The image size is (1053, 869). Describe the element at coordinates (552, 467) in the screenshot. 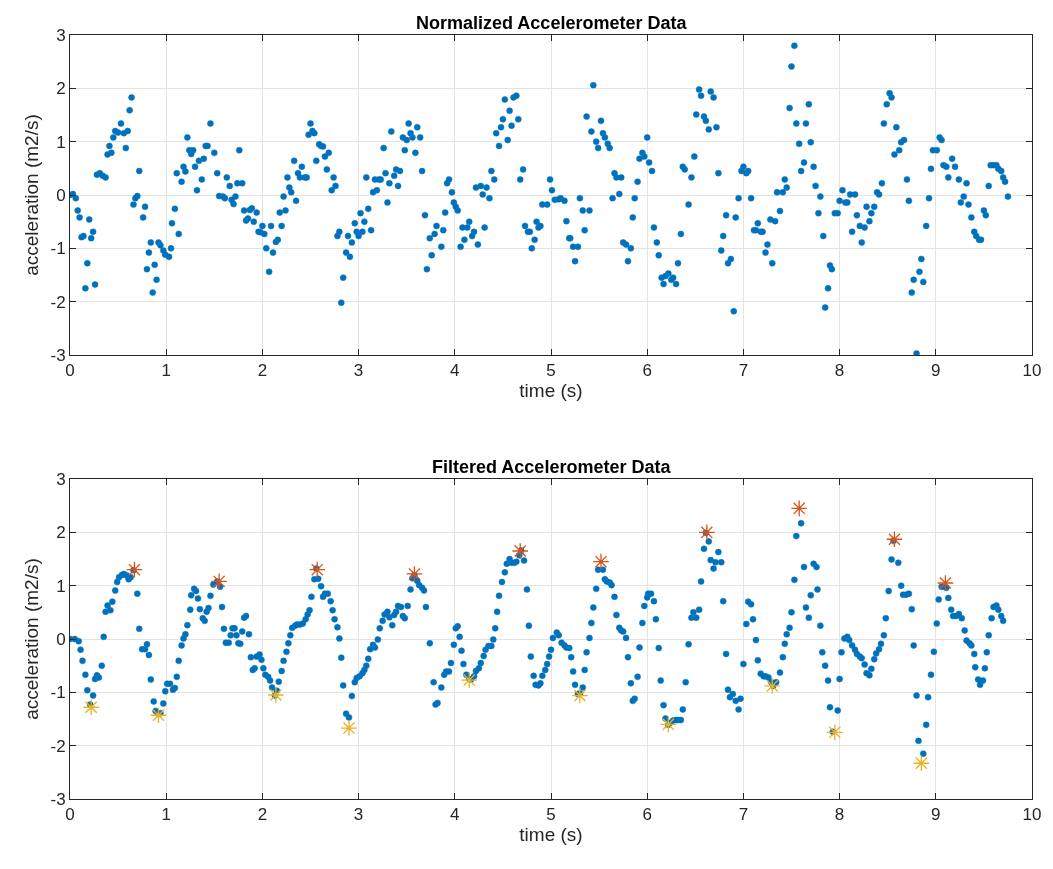

I see `chart-title: Filtered Accelerometer Data` at that location.